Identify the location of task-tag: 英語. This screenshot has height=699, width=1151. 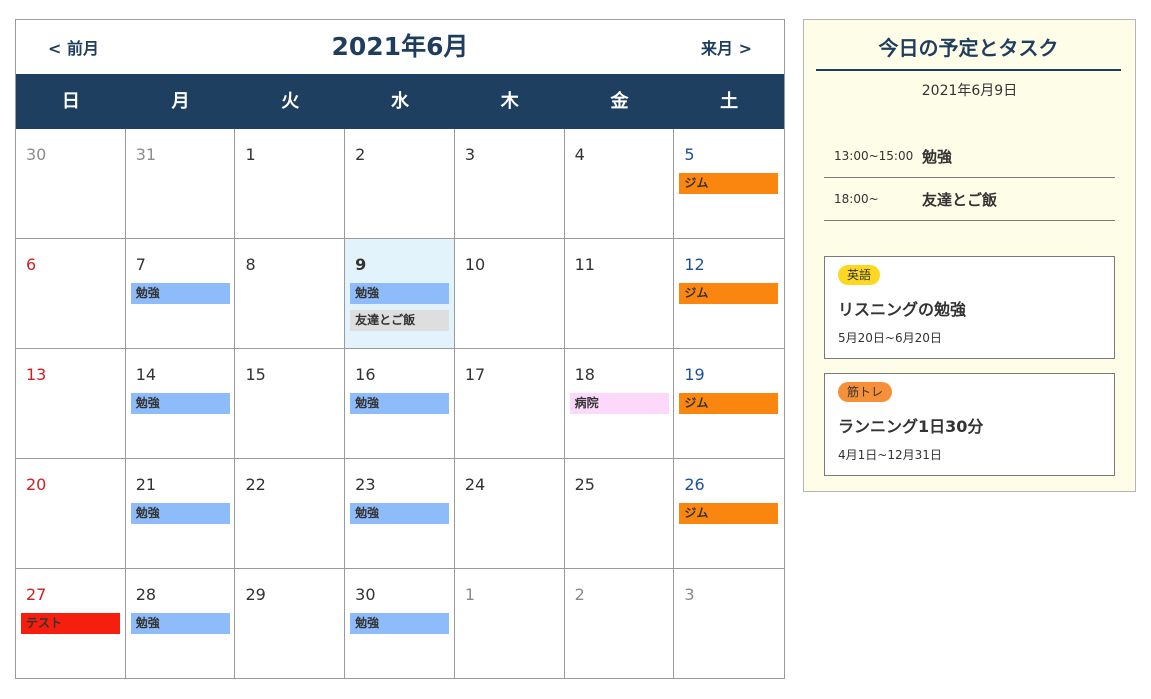
(859, 275).